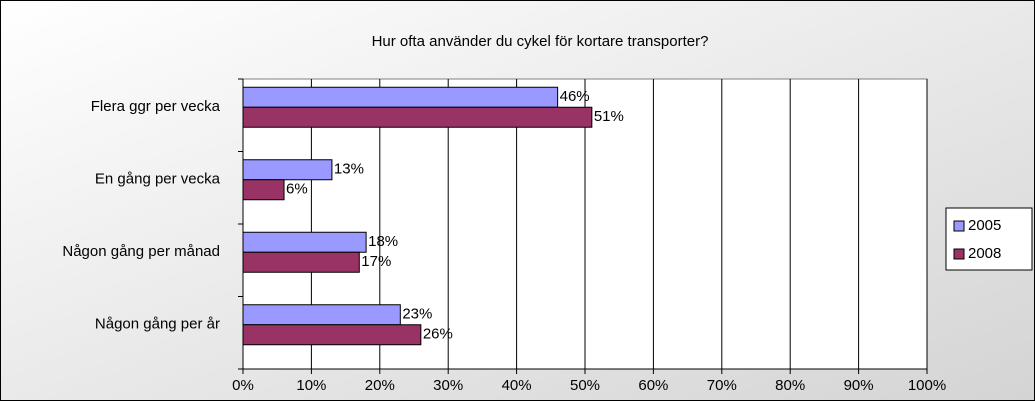 Image resolution: width=1035 pixels, height=401 pixels. I want to click on x-tick-label: 100%, so click(927, 385).